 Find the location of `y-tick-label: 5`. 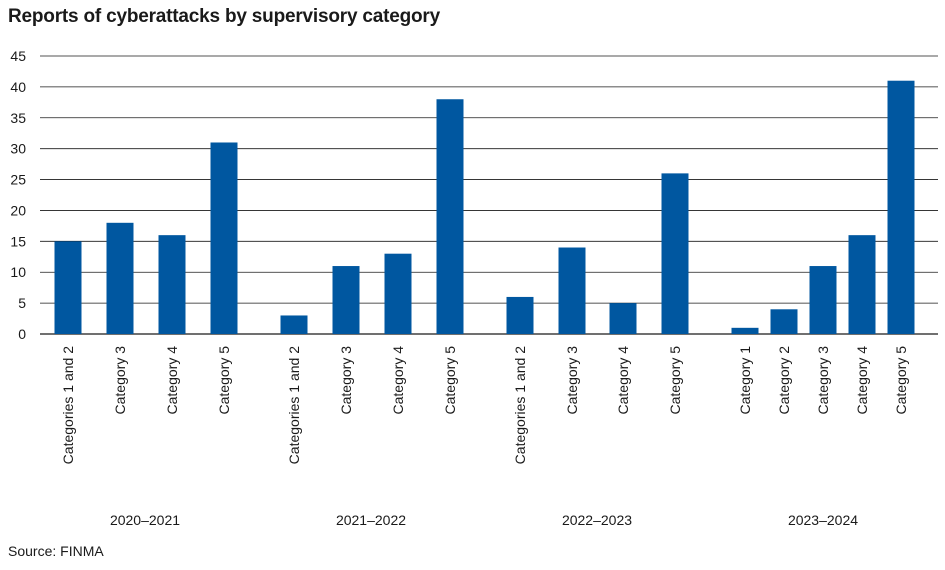

y-tick-label: 5 is located at coordinates (22, 303).